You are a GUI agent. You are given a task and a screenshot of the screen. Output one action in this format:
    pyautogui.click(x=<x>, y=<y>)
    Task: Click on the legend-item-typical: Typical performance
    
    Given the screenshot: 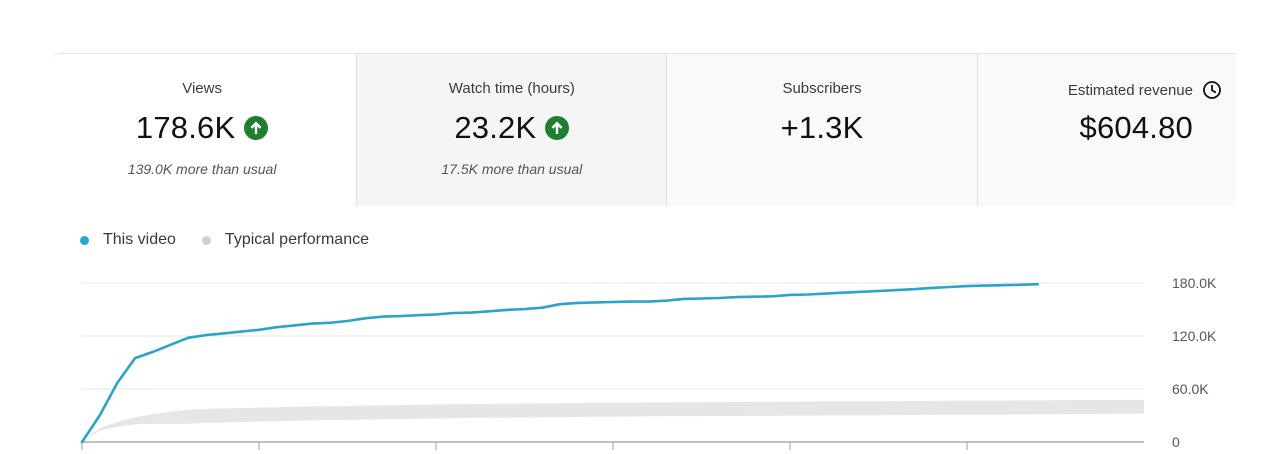 What is the action you would take?
    pyautogui.click(x=285, y=240)
    